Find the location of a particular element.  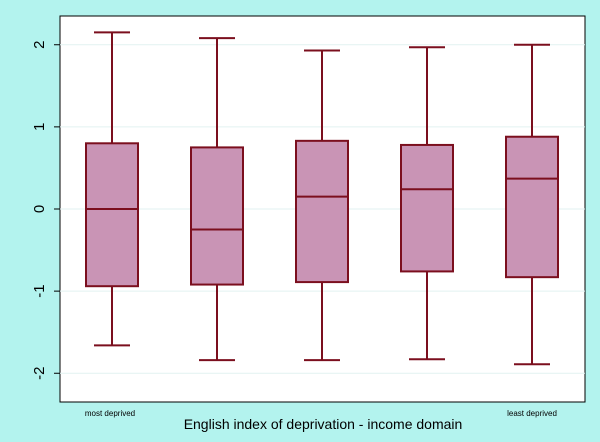

y-tick-label: -1 is located at coordinates (39, 290).